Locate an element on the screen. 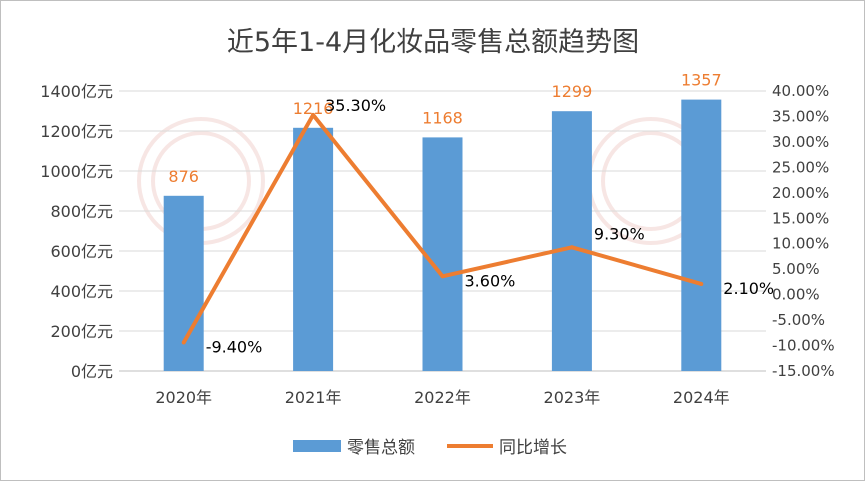 This screenshot has width=865, height=481. bar-data-label: 876 is located at coordinates (183, 176).